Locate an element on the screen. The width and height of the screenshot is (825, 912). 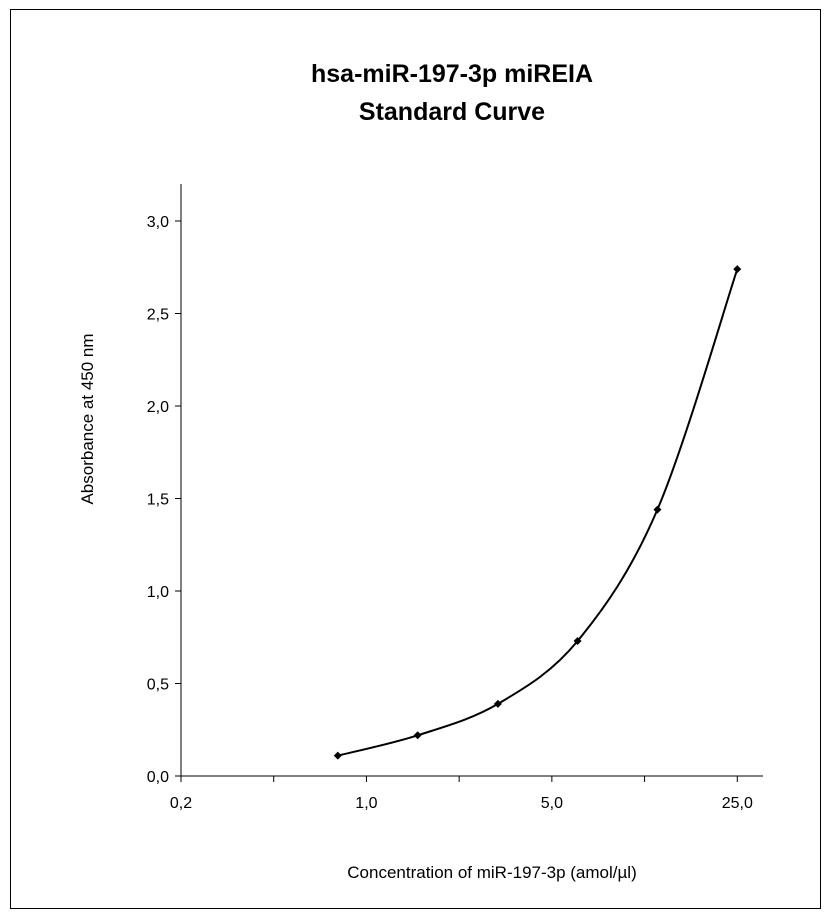
y-tick-label: 1,5 is located at coordinates (158, 500).